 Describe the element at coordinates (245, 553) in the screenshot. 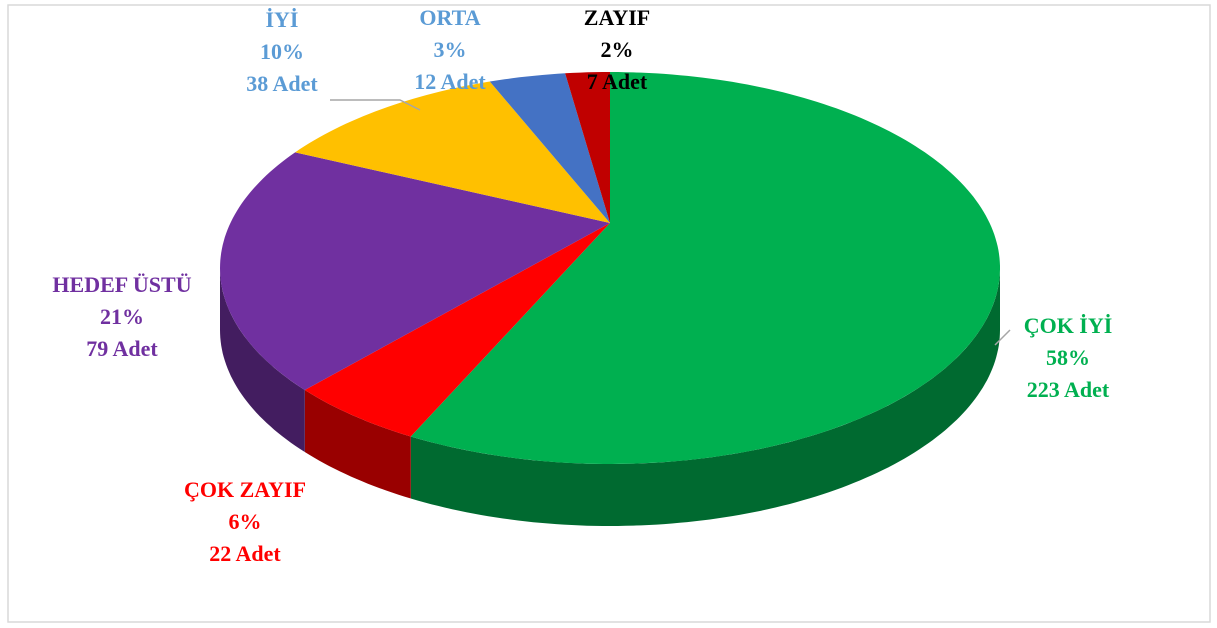

I see `label-value: 22 Adet` at that location.